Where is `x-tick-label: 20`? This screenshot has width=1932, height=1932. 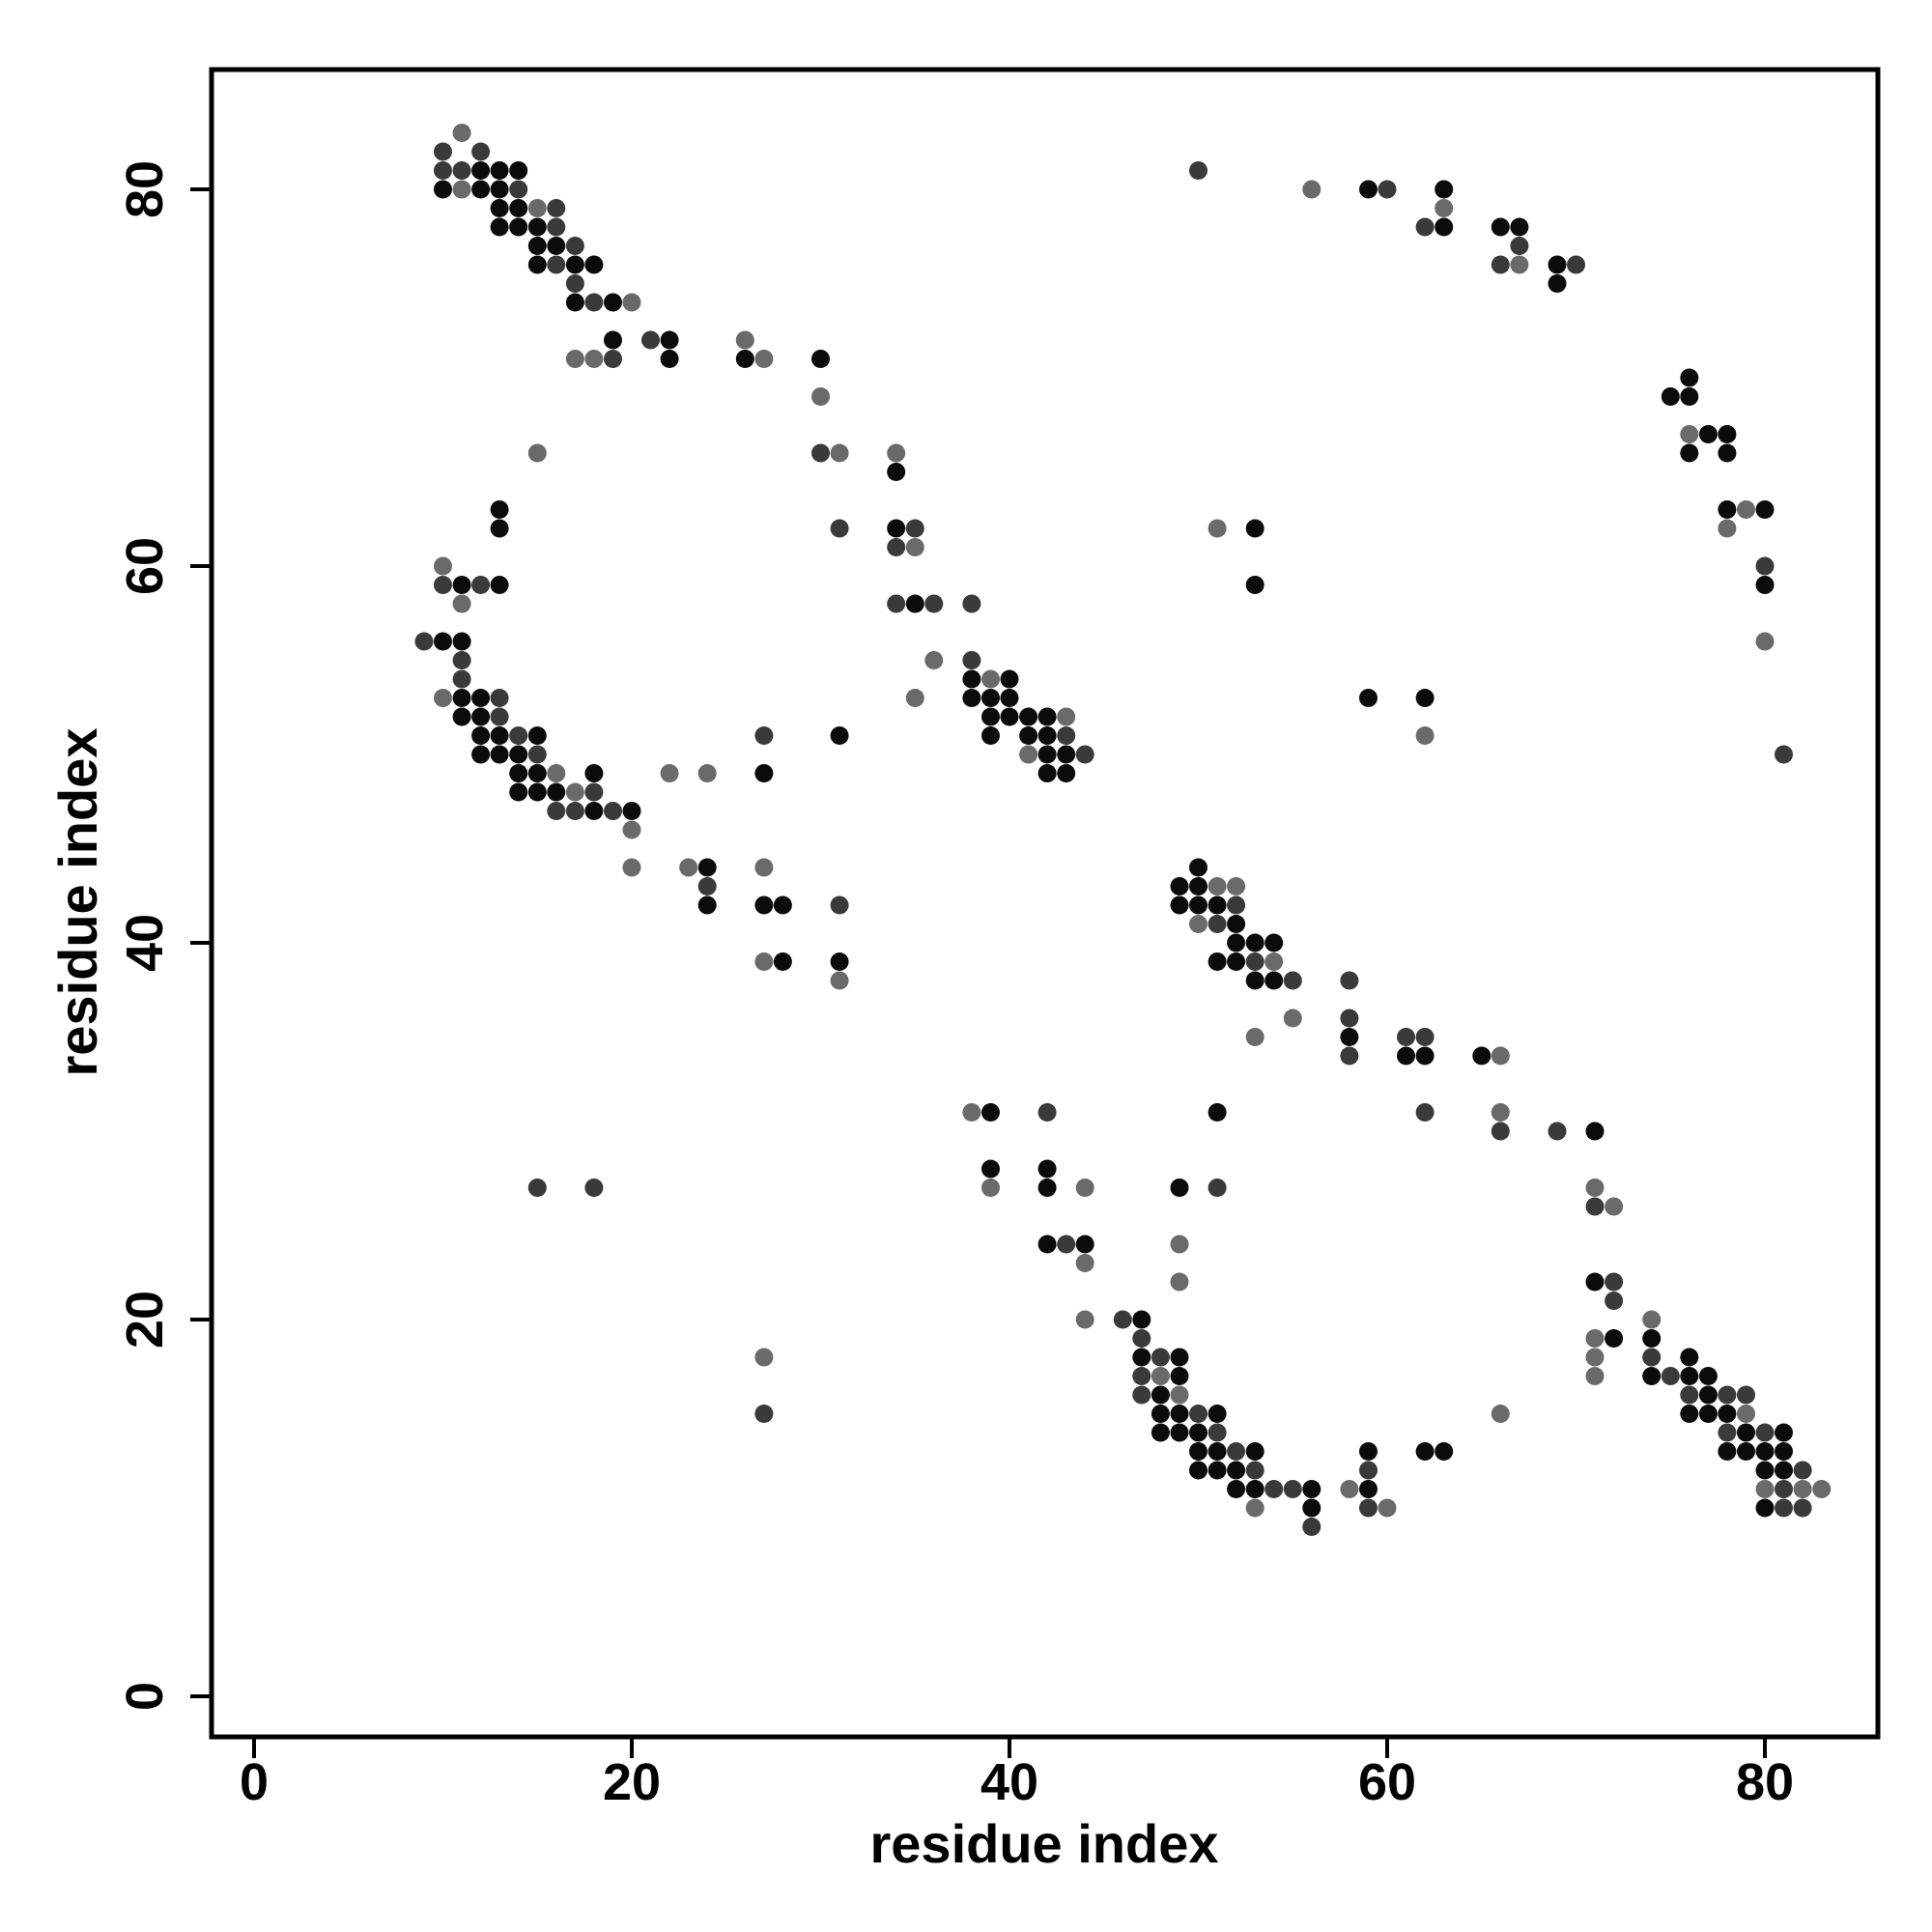 x-tick-label: 20 is located at coordinates (632, 1782).